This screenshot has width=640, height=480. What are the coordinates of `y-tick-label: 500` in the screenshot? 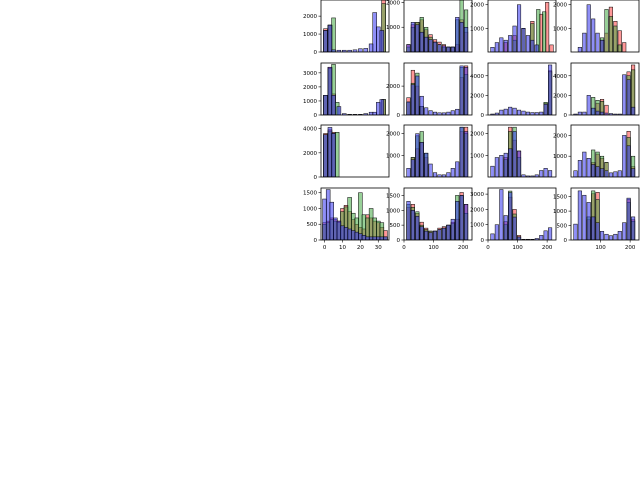 It's located at (312, 225).